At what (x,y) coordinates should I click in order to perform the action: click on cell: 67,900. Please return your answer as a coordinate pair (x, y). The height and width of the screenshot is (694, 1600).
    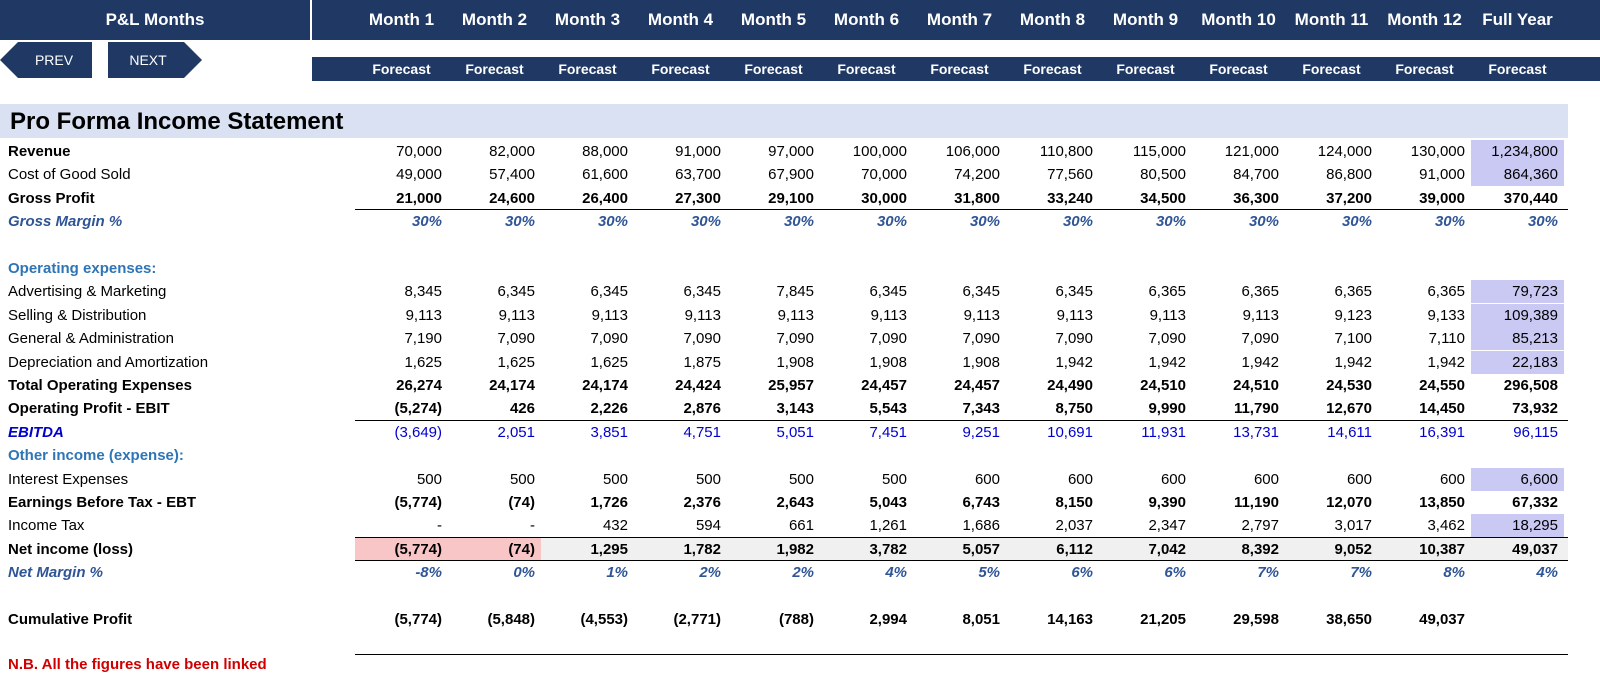
    Looking at the image, I should click on (791, 175).